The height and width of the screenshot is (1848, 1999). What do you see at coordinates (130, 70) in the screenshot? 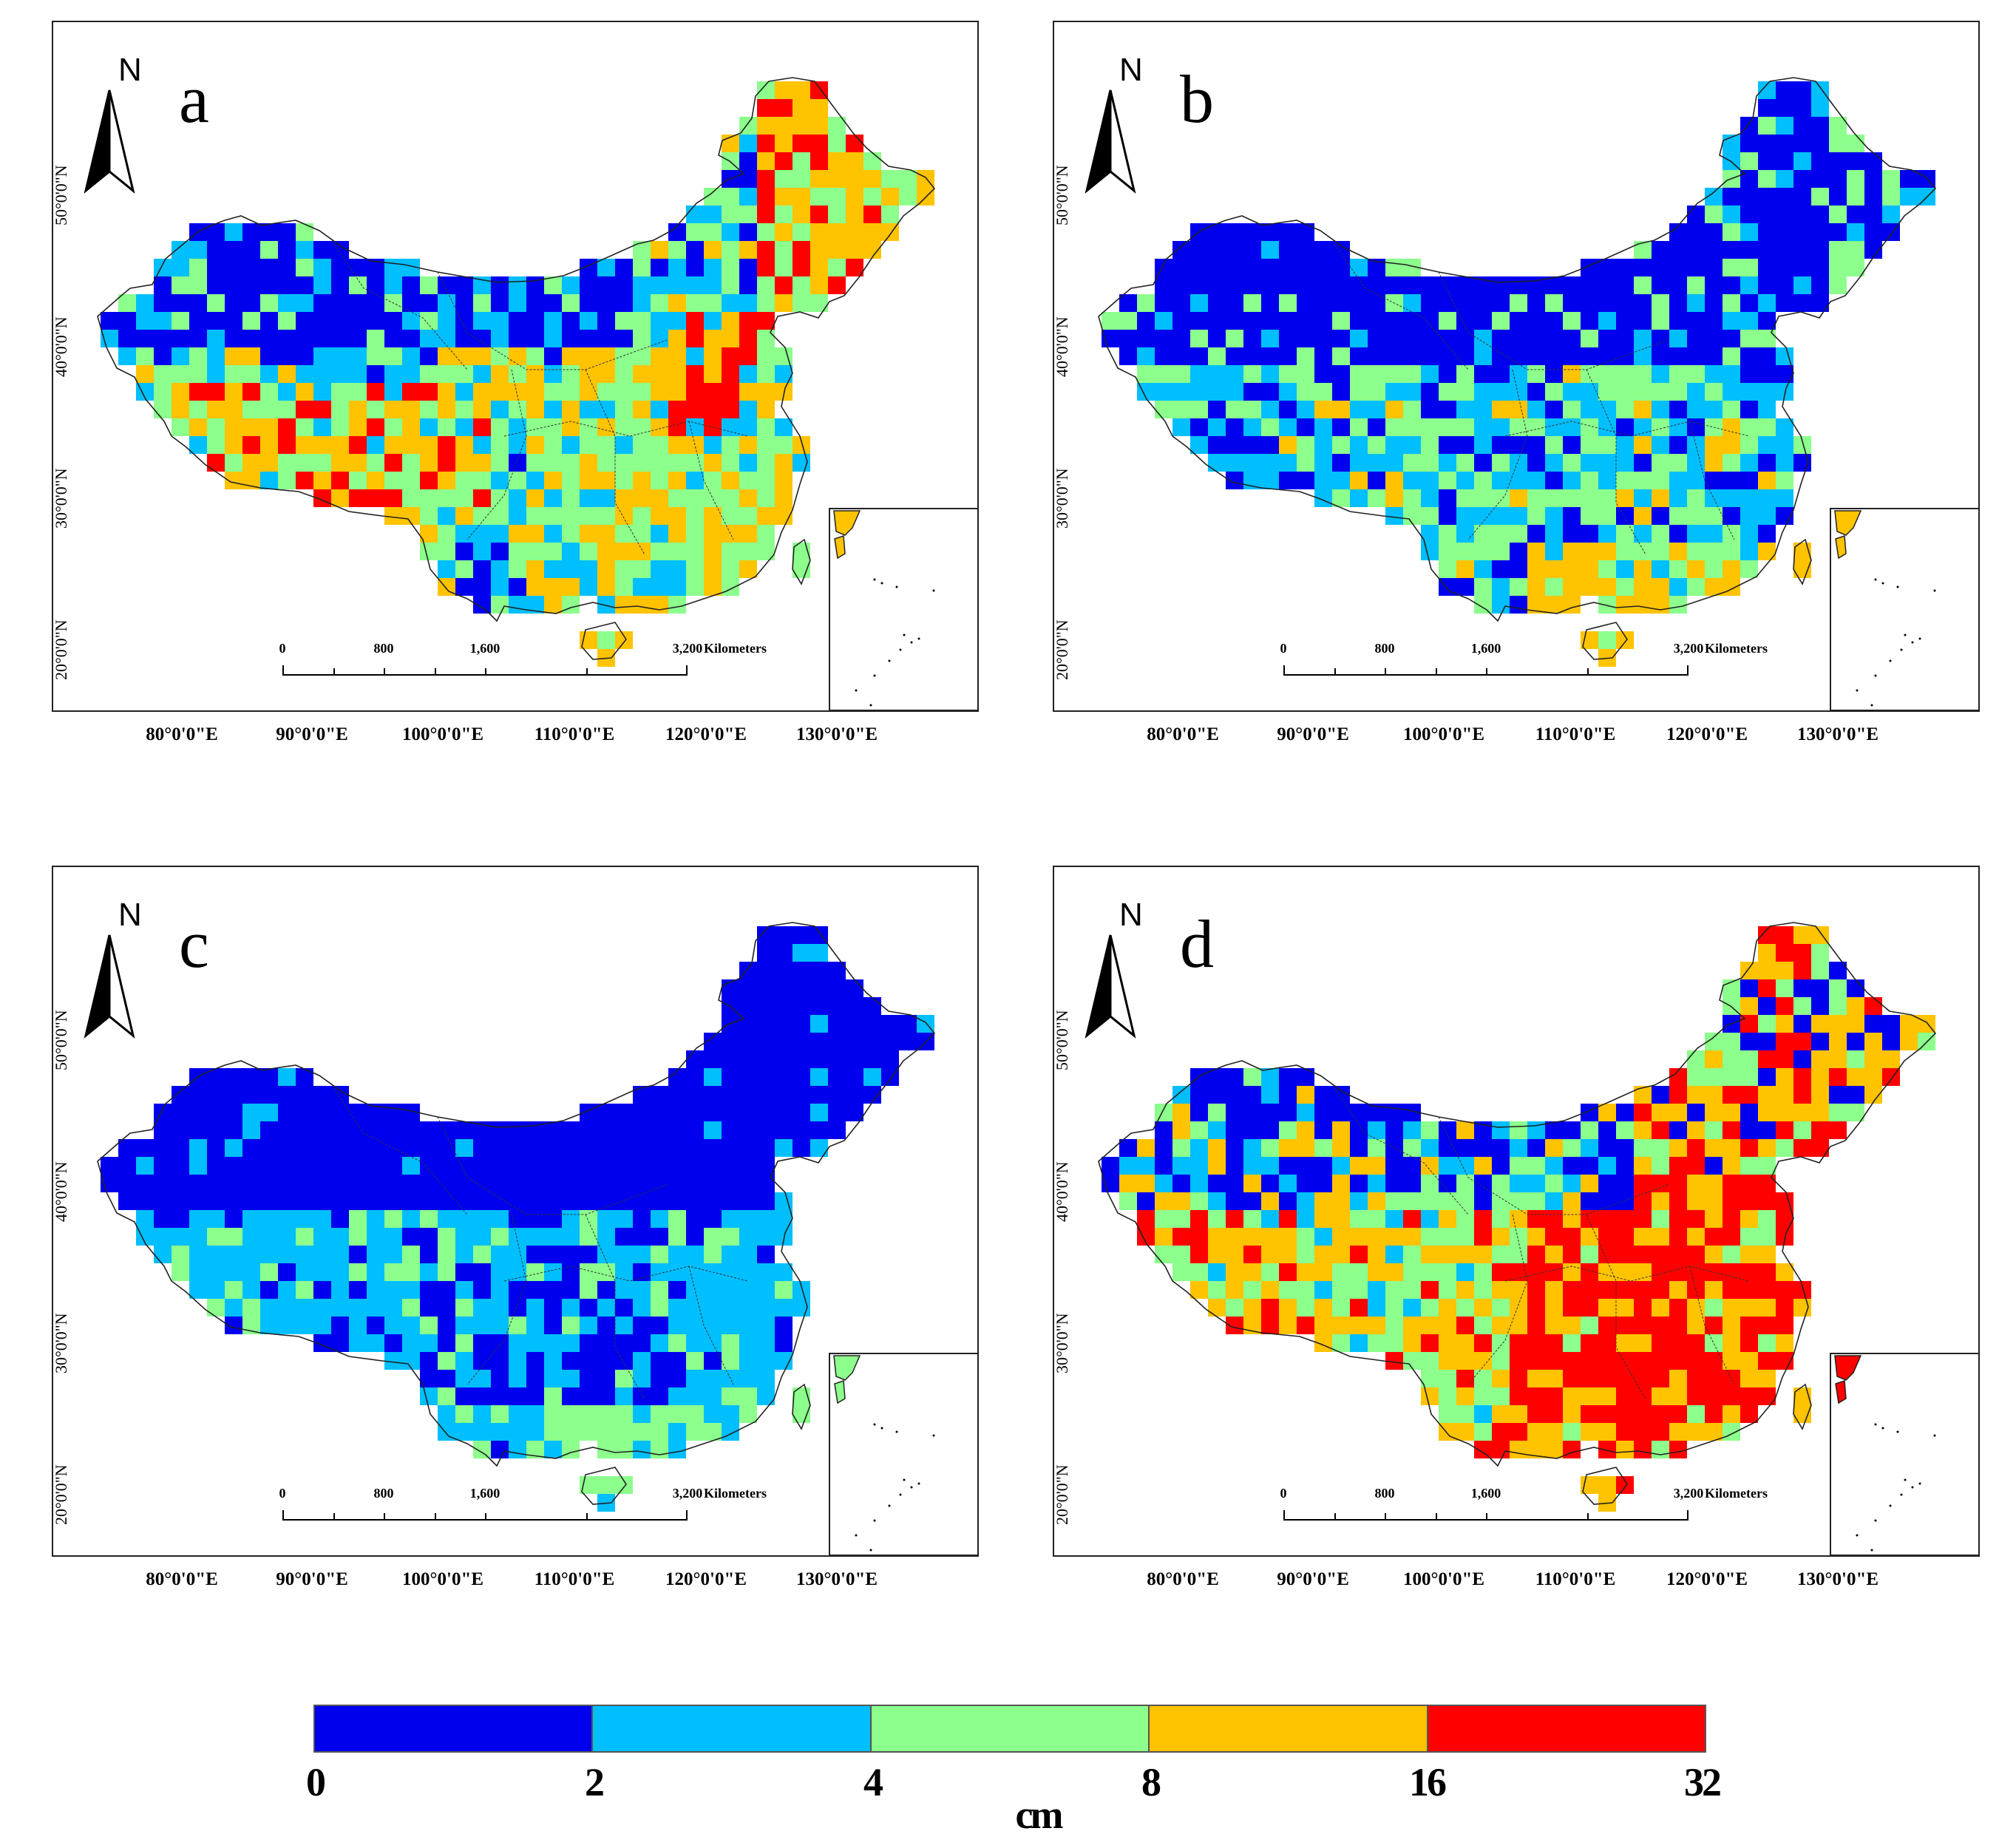
I see `north-label: N` at bounding box center [130, 70].